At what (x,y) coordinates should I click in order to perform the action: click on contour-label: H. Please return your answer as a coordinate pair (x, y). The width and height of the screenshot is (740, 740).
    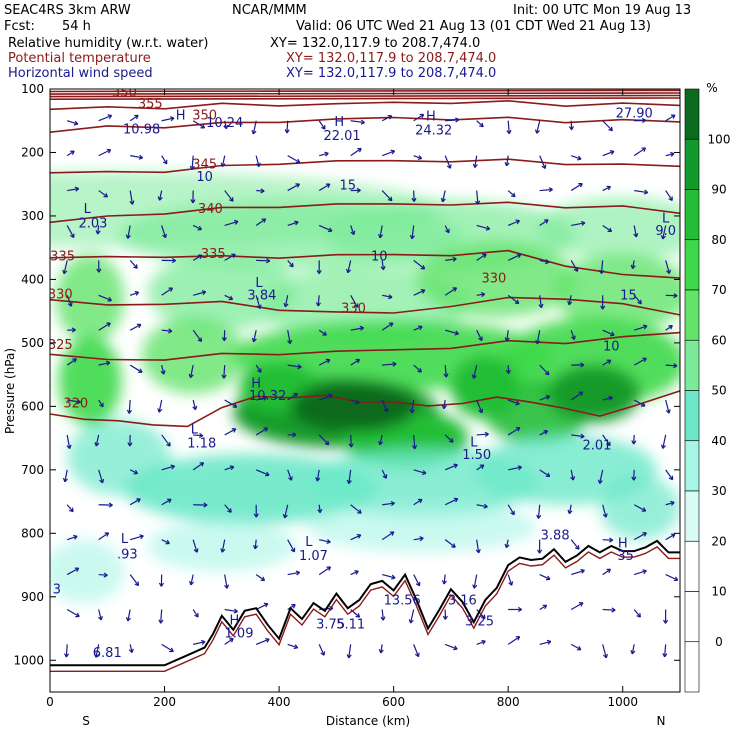
    Looking at the image, I should click on (431, 117).